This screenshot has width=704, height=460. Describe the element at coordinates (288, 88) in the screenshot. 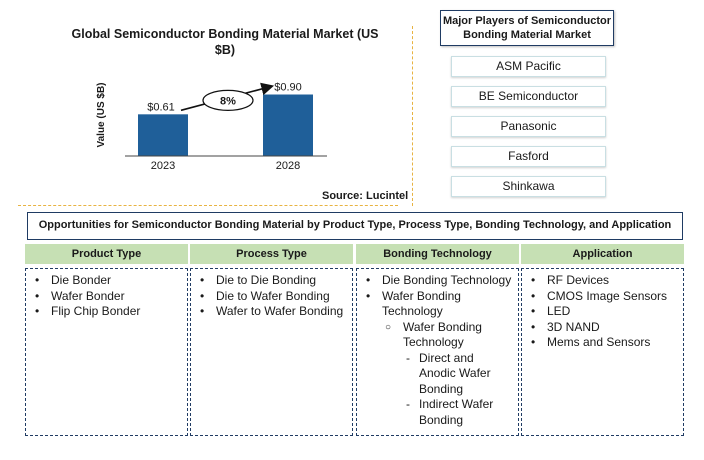

I see `data-label-2028: $0.90` at that location.